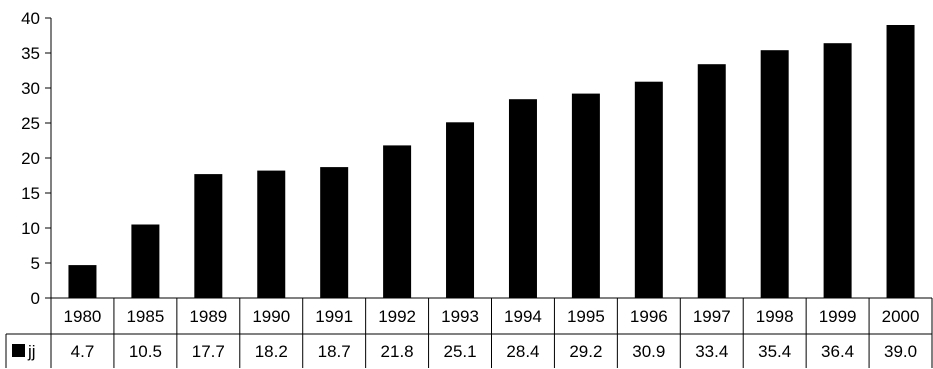  Describe the element at coordinates (30, 228) in the screenshot. I see `y-tick-label: 10` at that location.